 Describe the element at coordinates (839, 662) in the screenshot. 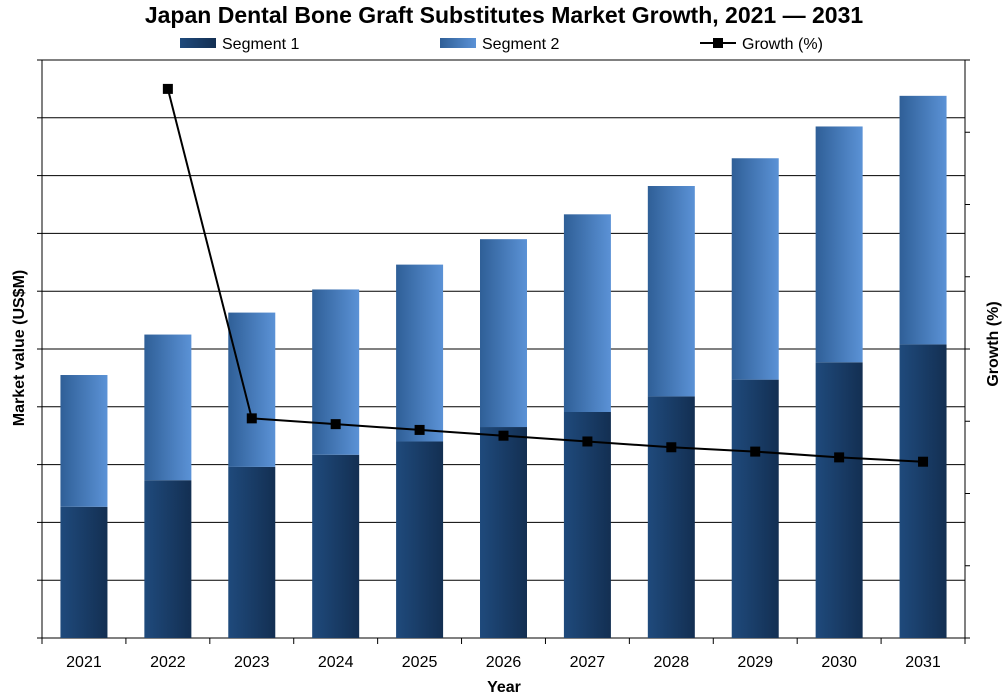

I see `x-tick-label: 2030` at that location.